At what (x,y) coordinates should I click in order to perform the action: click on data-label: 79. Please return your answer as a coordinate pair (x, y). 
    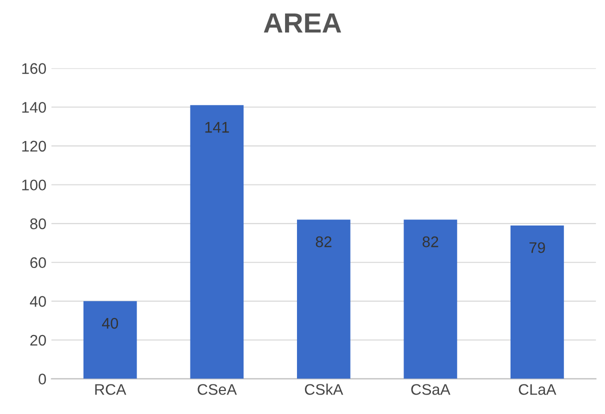
    Looking at the image, I should click on (537, 248).